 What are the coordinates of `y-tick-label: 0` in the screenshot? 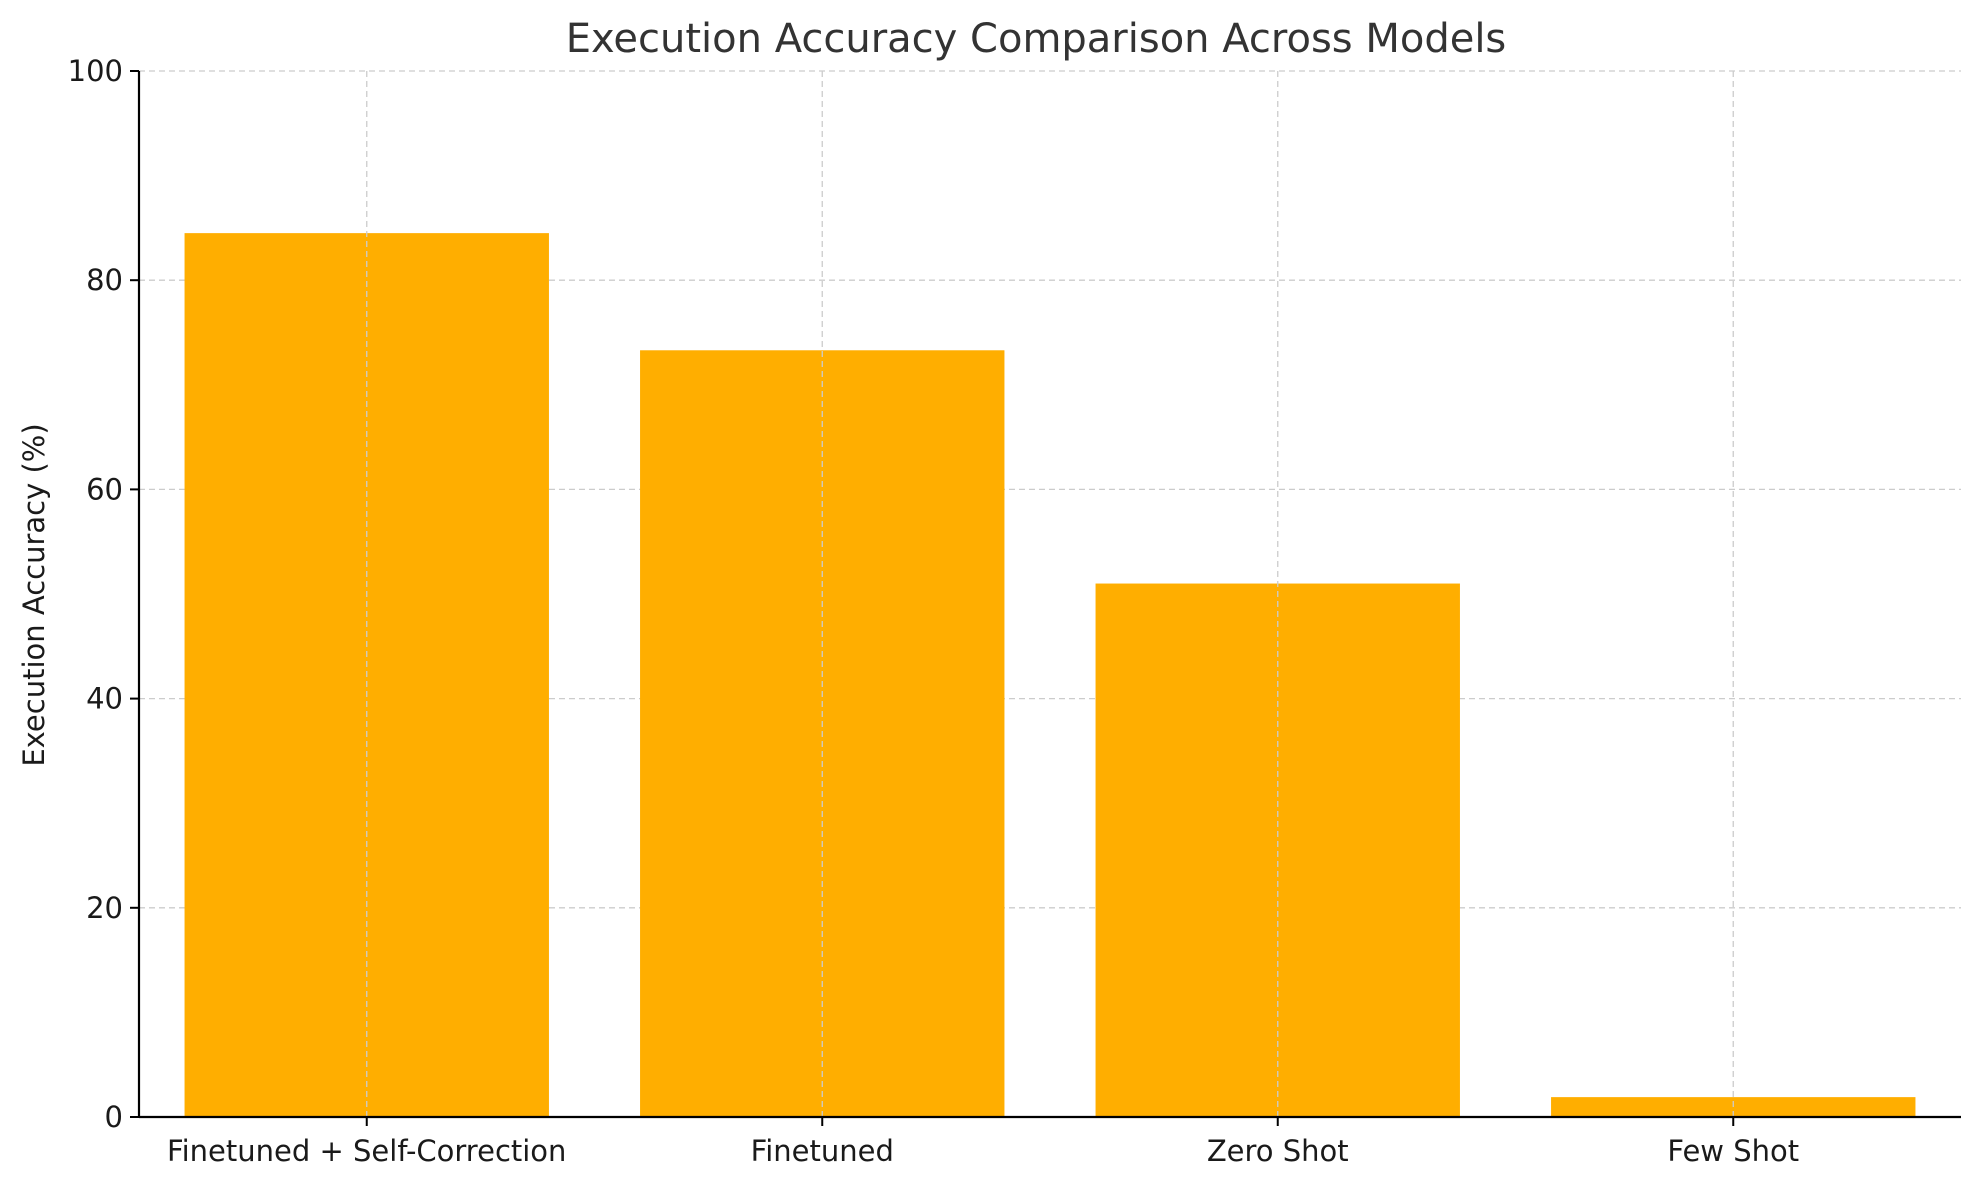 It's located at (114, 1117).